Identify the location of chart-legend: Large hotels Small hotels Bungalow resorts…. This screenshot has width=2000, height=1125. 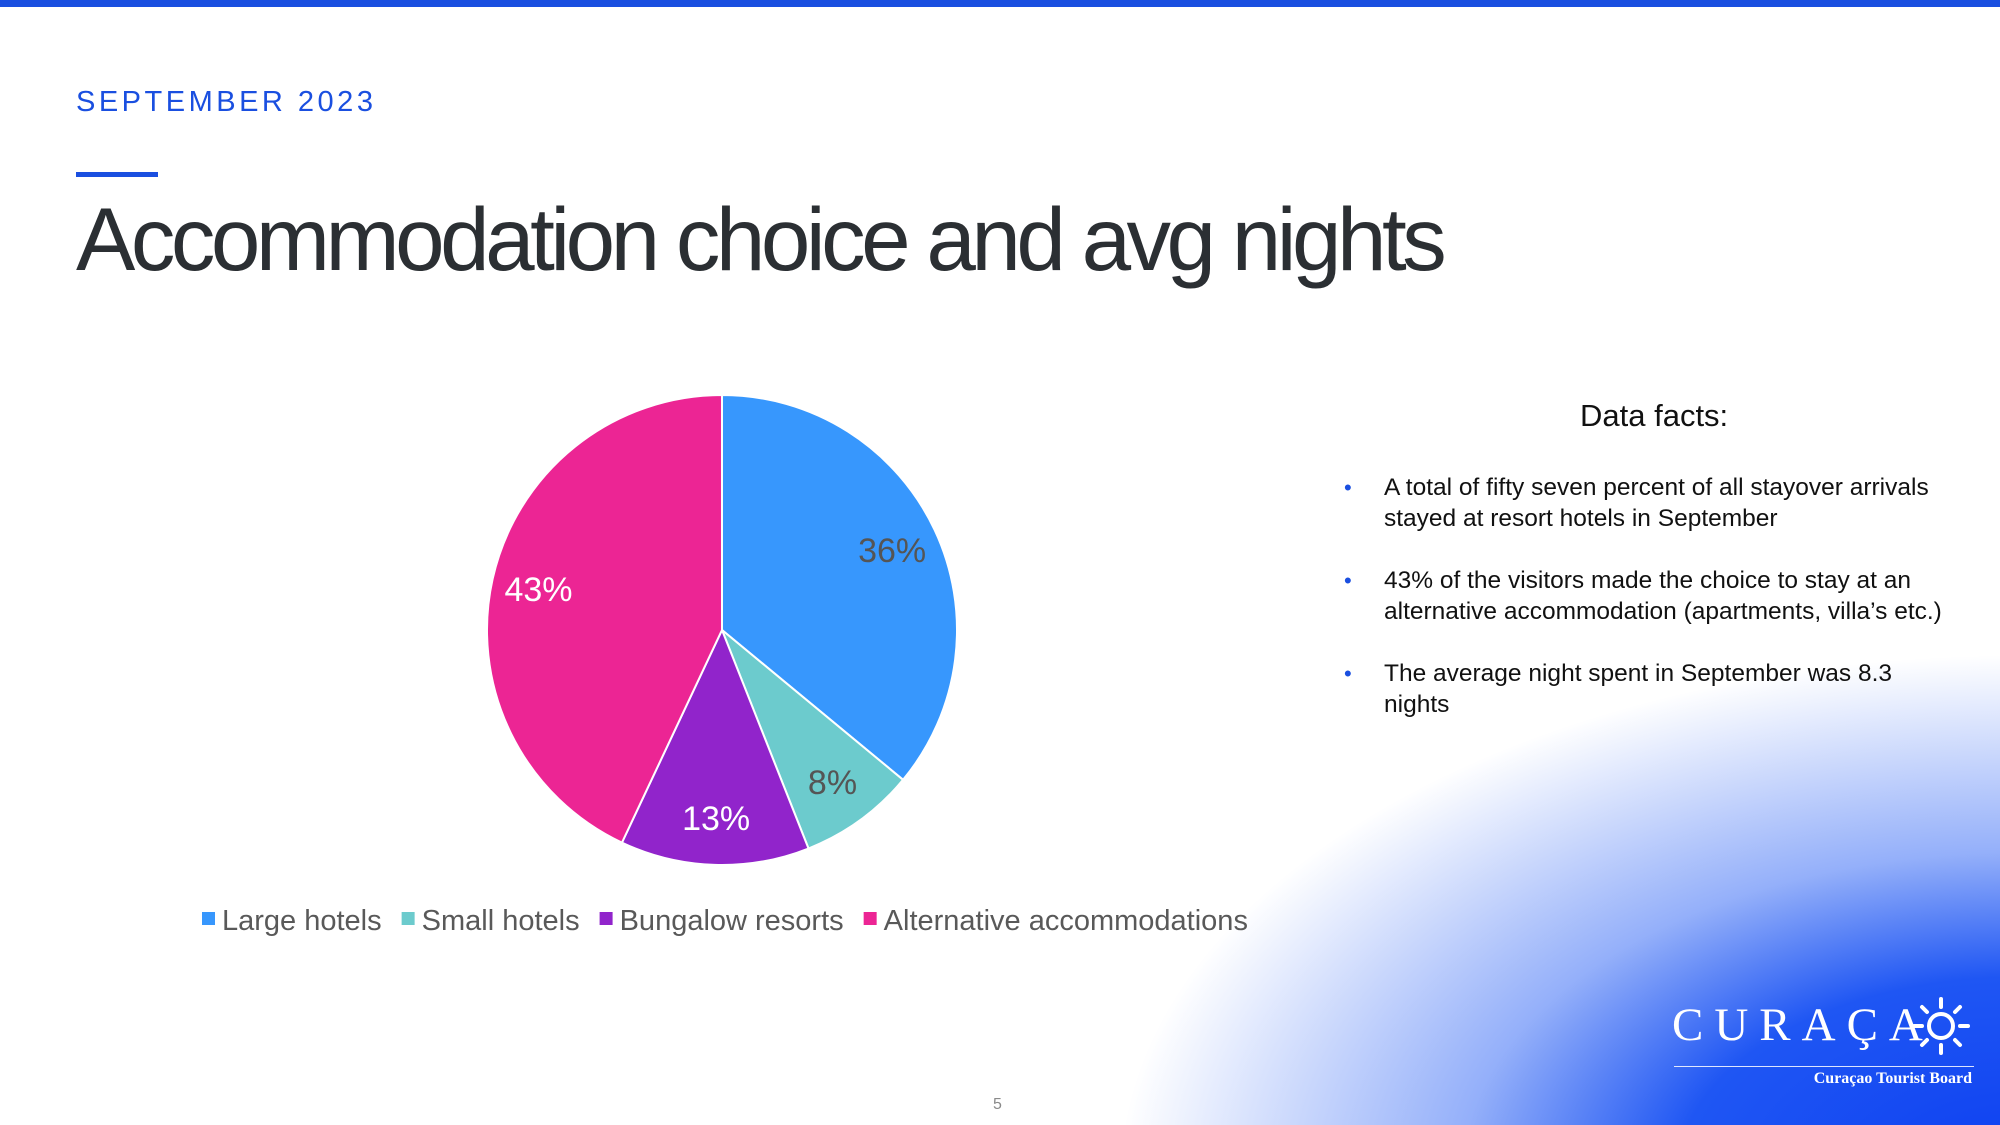
(725, 921).